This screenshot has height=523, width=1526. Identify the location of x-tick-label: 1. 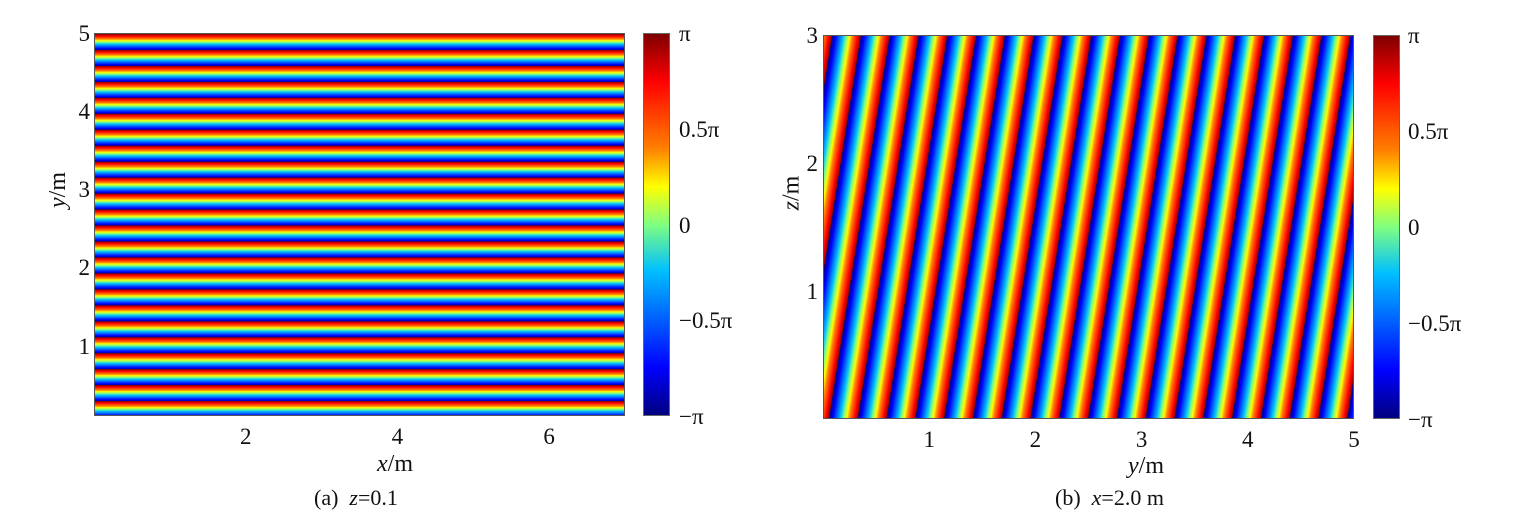
(929, 439).